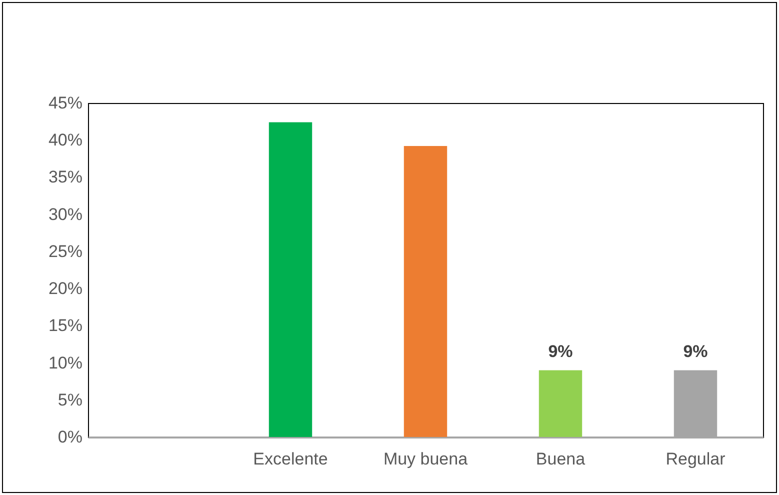 The width and height of the screenshot is (779, 495). Describe the element at coordinates (70, 400) in the screenshot. I see `y-tick-label: 5%` at that location.